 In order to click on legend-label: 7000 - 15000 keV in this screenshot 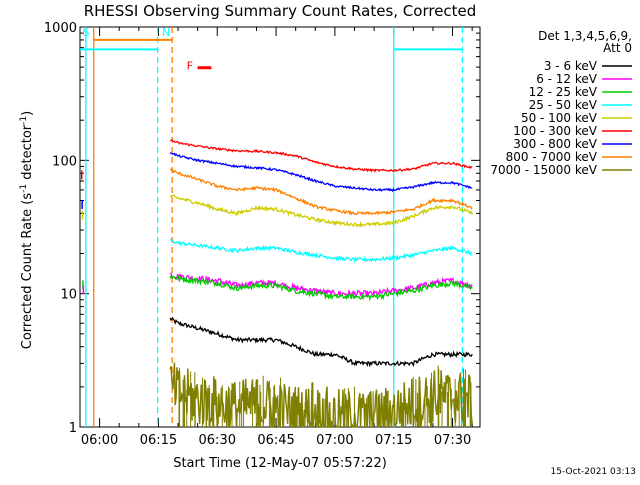, I will do `click(543, 170)`.